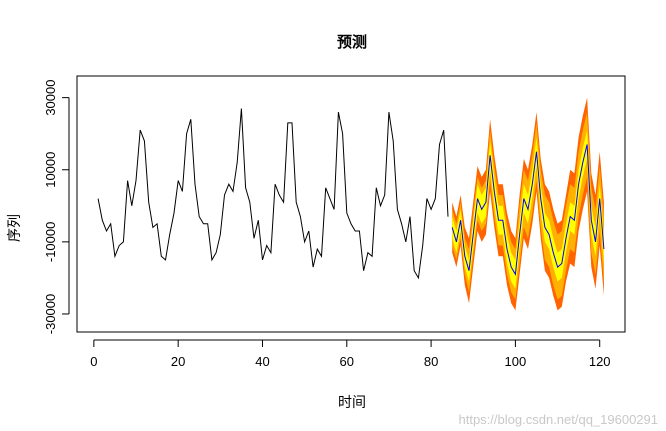  I want to click on x-axis-title: 时间, so click(352, 403).